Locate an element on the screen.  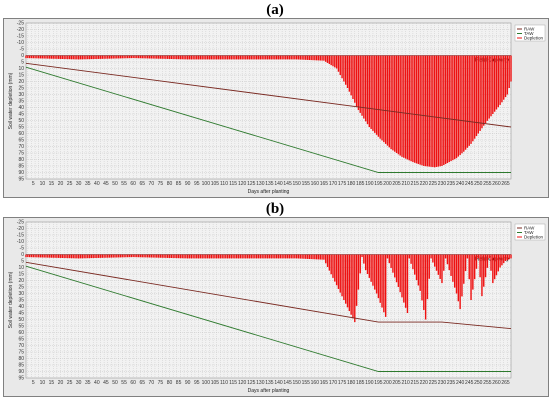
chart-b-xtick-label: 75 is located at coordinates (161, 383).